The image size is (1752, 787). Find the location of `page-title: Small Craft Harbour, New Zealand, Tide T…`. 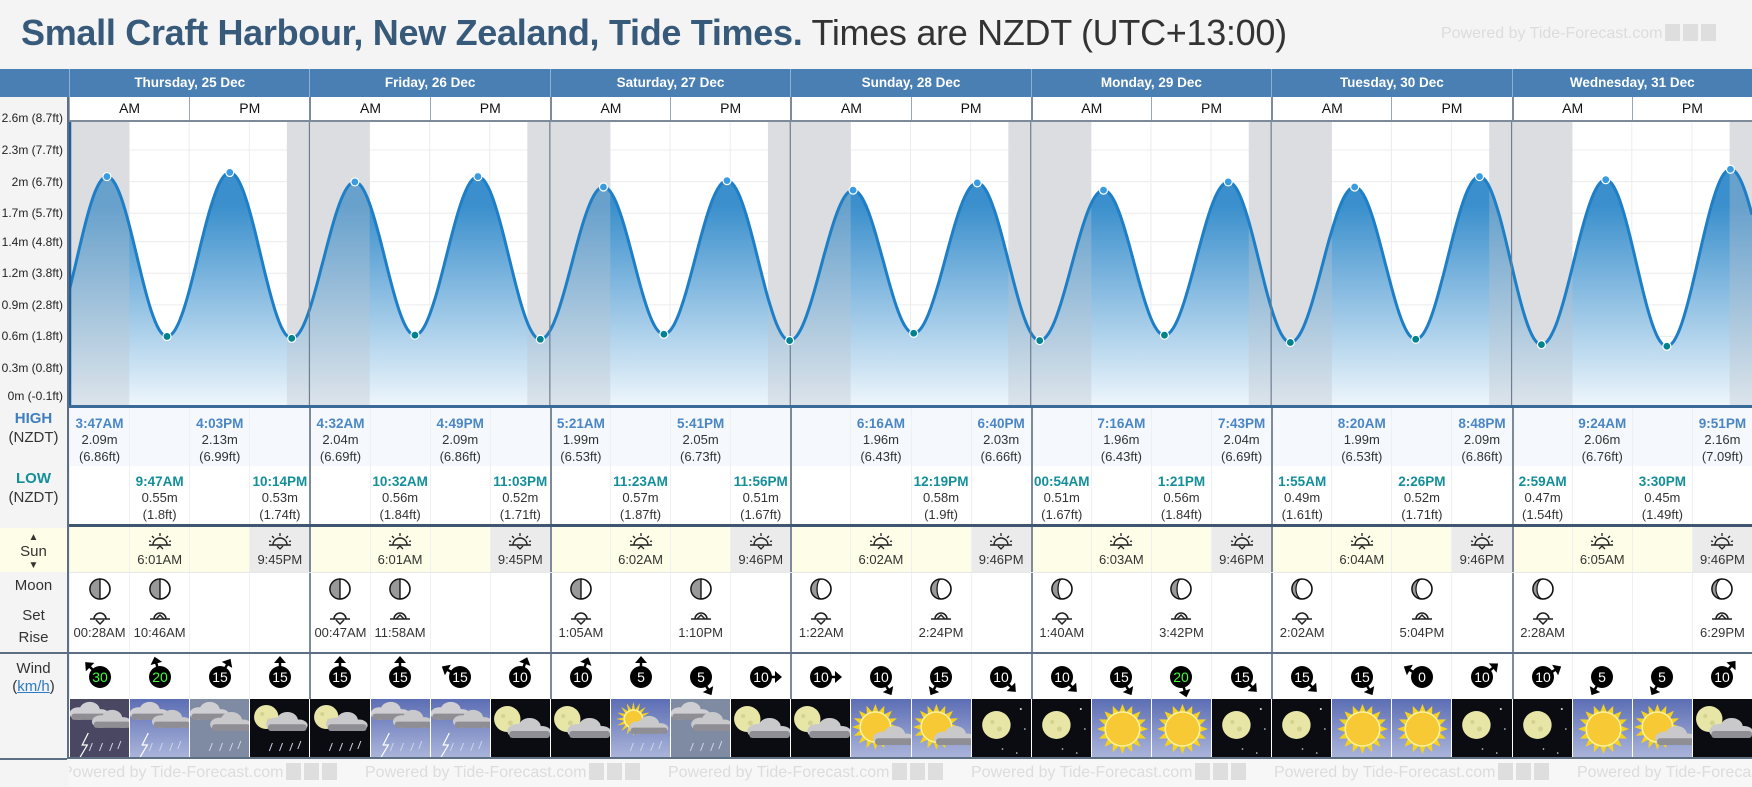

page-title: Small Craft Harbour, New Zealand, Tide T… is located at coordinates (654, 33).